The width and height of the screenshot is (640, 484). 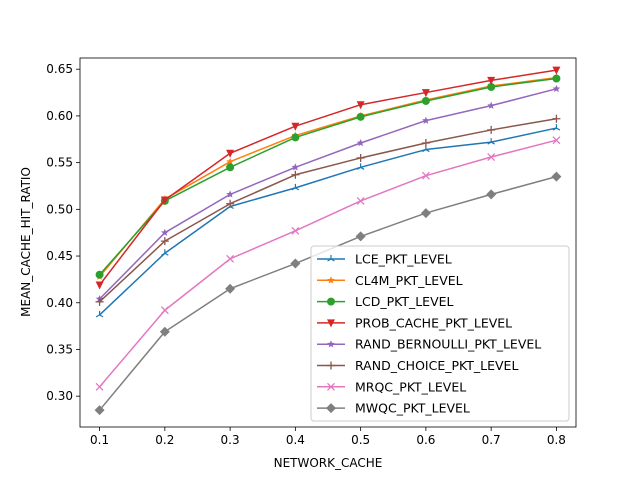 What do you see at coordinates (59, 303) in the screenshot?
I see `y-tick-label: 0.40` at bounding box center [59, 303].